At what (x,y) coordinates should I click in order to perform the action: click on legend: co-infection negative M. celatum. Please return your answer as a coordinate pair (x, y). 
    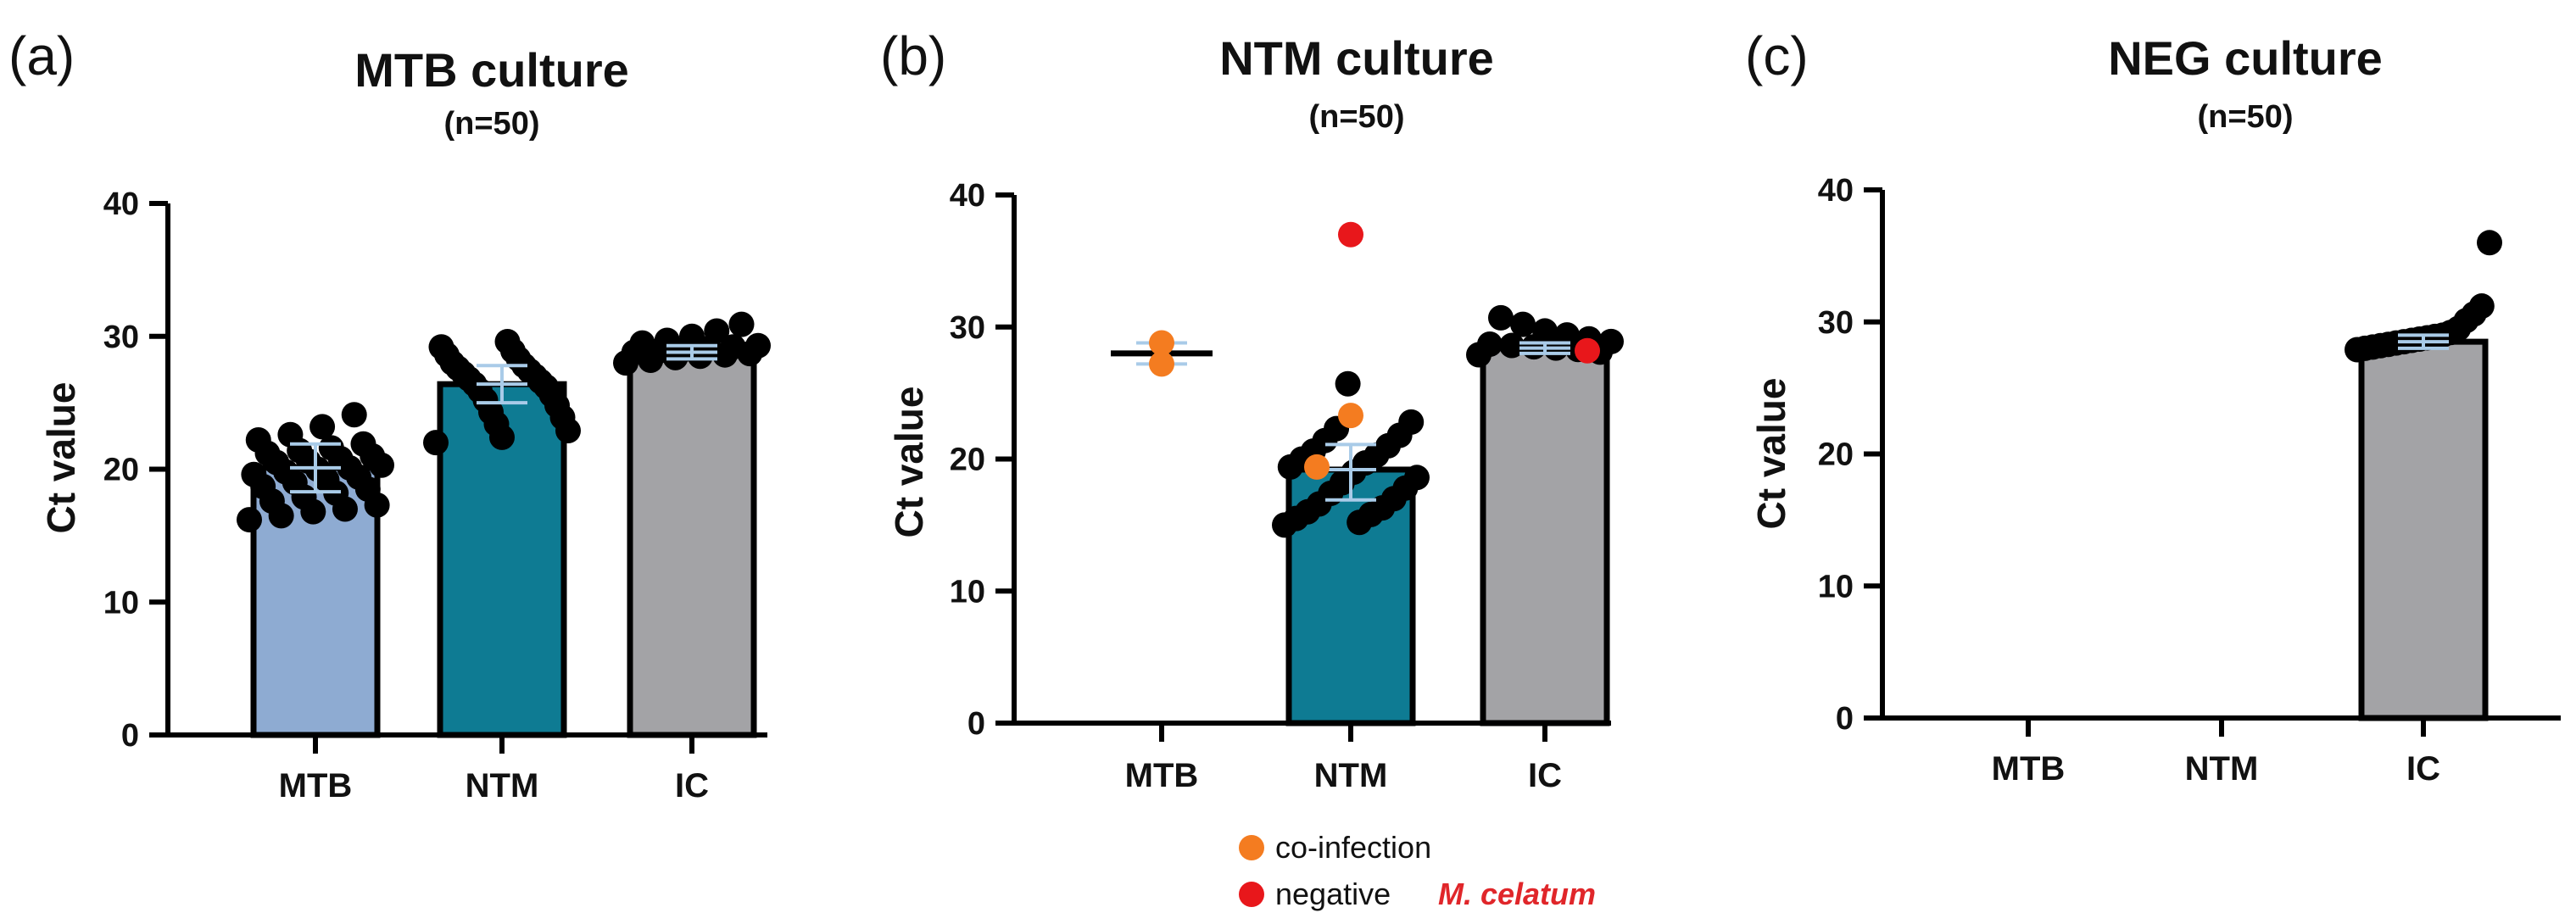
    Looking at the image, I should click on (1417, 870).